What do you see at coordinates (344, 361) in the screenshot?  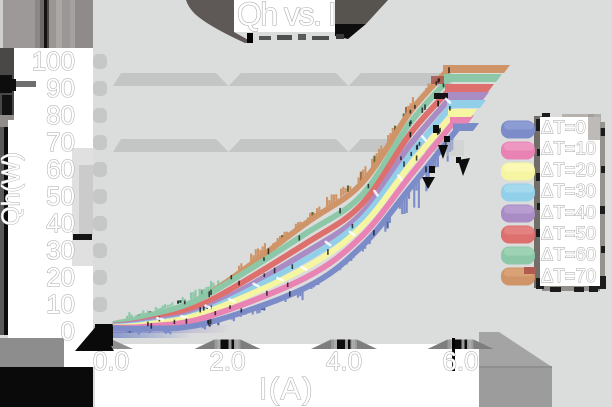 I see `svg-text: 4.0` at bounding box center [344, 361].